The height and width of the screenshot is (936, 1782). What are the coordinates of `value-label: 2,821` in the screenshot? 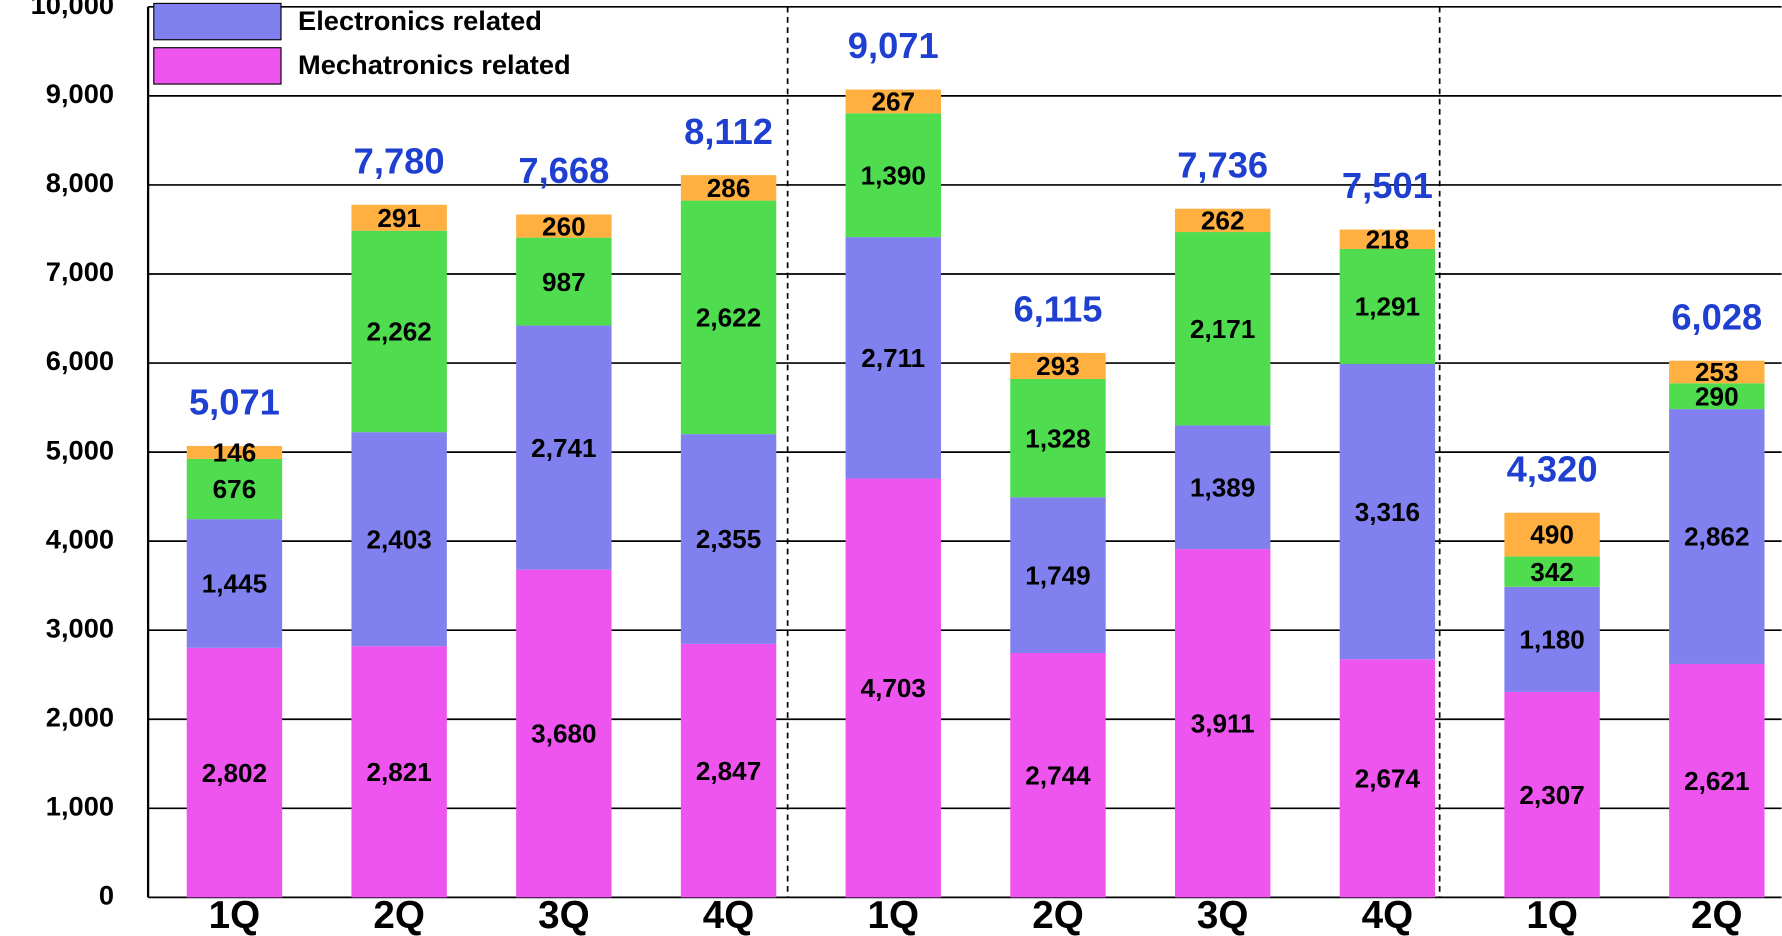 It's located at (398, 772).